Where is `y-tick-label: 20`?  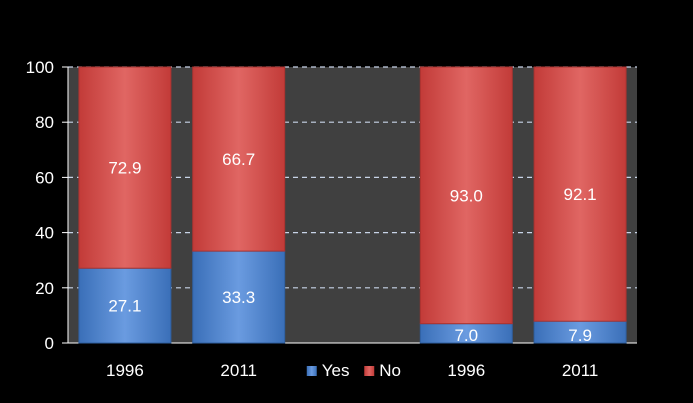 y-tick-label: 20 is located at coordinates (44, 288).